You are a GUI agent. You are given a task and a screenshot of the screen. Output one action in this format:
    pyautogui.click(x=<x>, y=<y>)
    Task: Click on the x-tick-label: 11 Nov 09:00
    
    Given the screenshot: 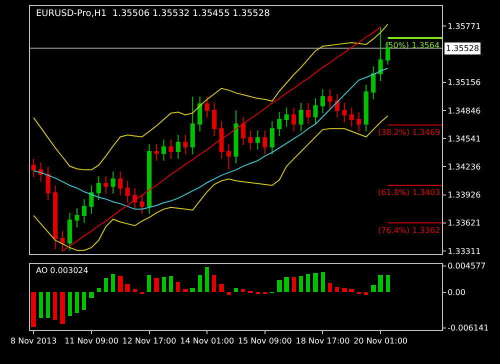 What is the action you would take?
    pyautogui.click(x=91, y=341)
    